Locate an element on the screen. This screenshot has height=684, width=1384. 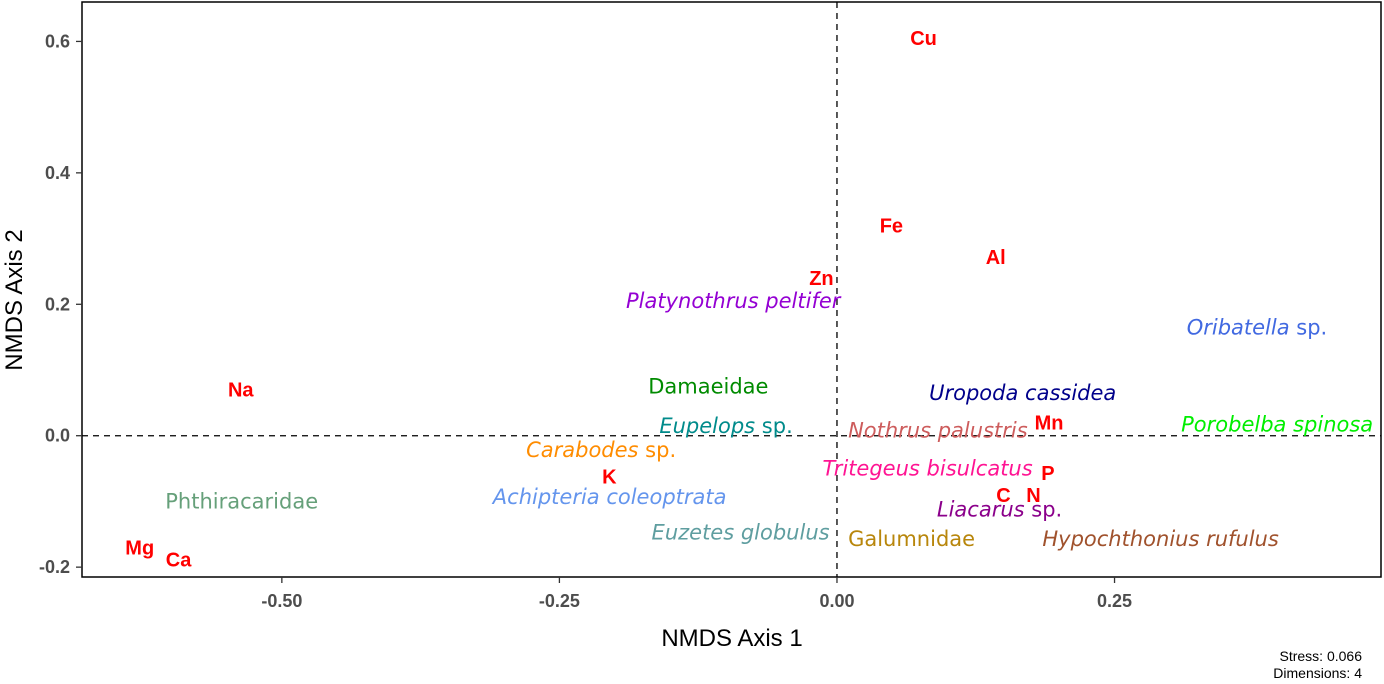
species-label: Tritegeus bisulcatus is located at coordinates (928, 469).